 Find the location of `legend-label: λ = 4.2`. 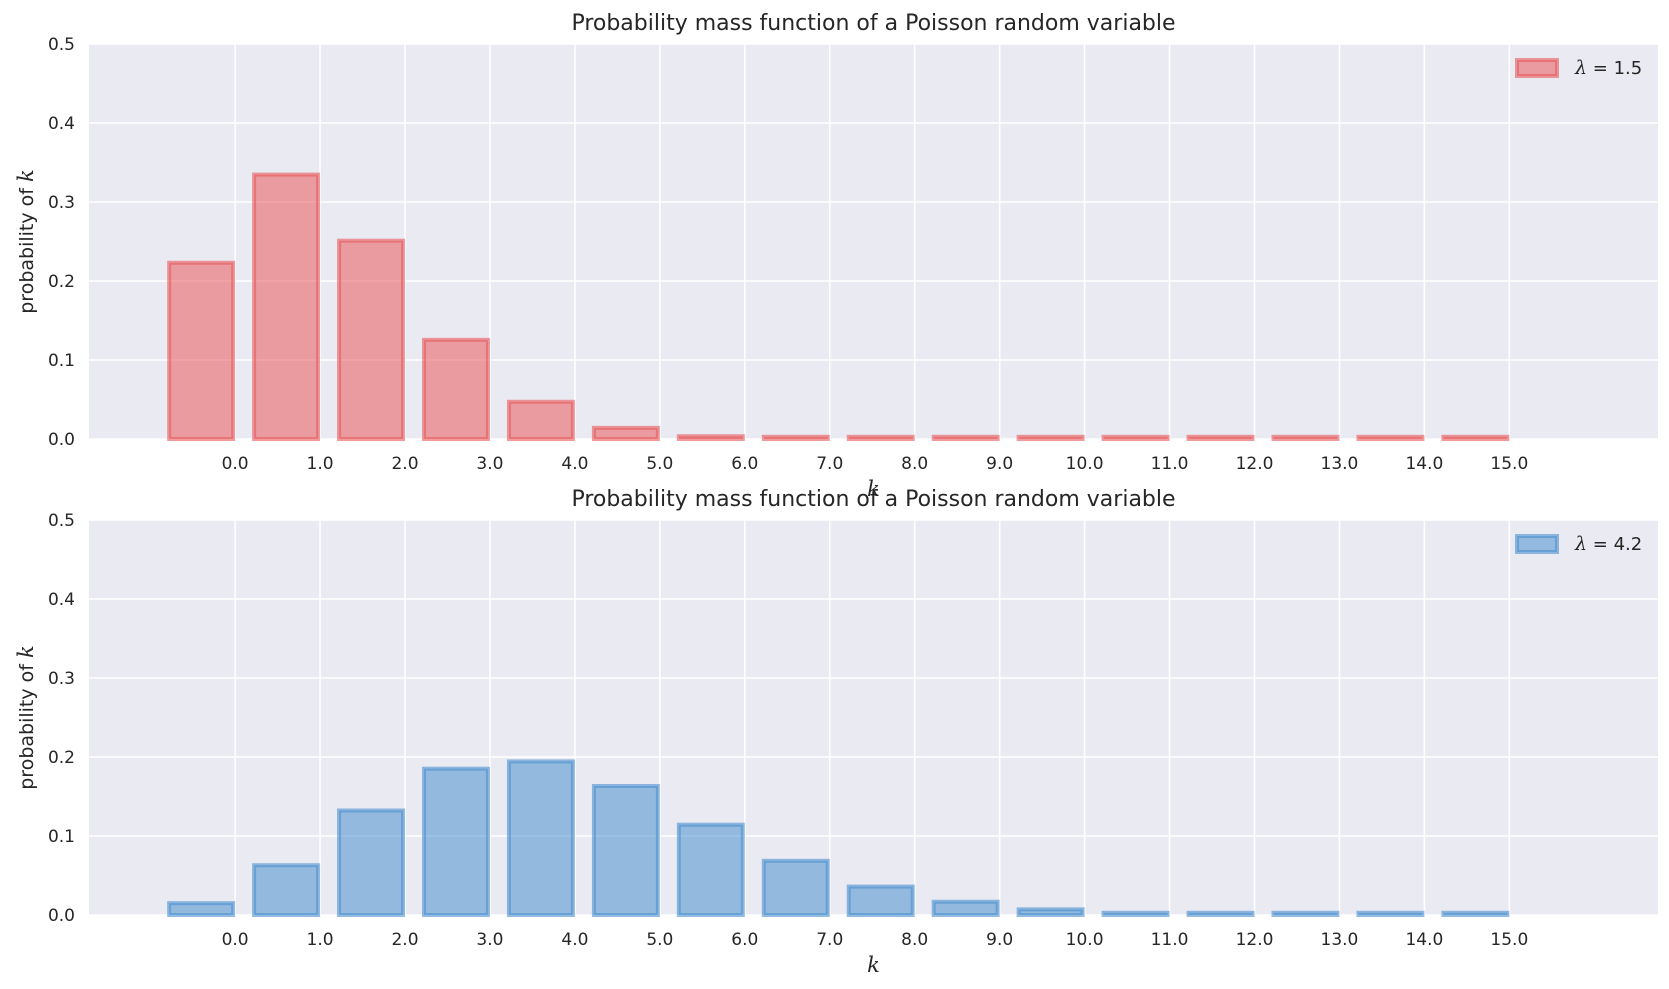

legend-label: λ = 4.2 is located at coordinates (1608, 544).